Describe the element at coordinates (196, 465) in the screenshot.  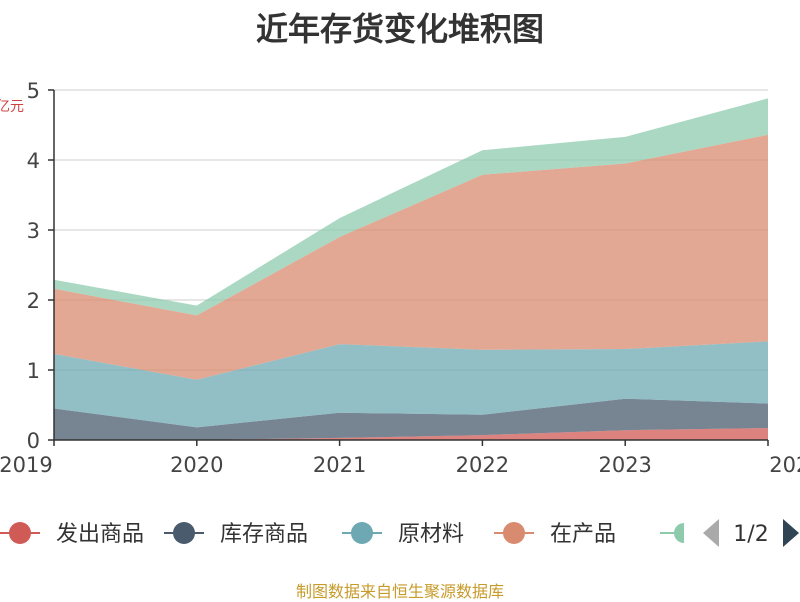
I see `x-tick-label: 2020` at that location.